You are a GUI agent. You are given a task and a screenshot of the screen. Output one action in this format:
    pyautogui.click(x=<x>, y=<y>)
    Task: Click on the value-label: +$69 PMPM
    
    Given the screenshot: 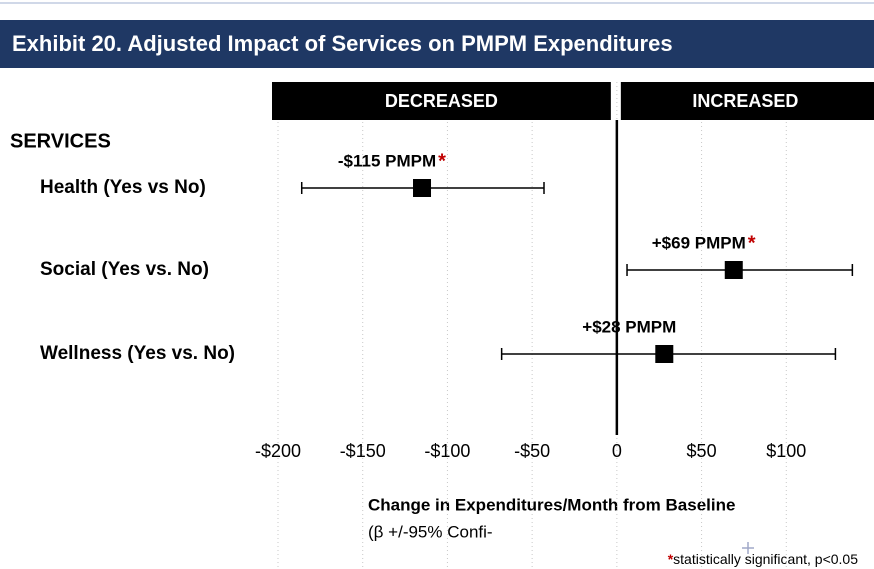 What is the action you would take?
    pyautogui.click(x=699, y=242)
    